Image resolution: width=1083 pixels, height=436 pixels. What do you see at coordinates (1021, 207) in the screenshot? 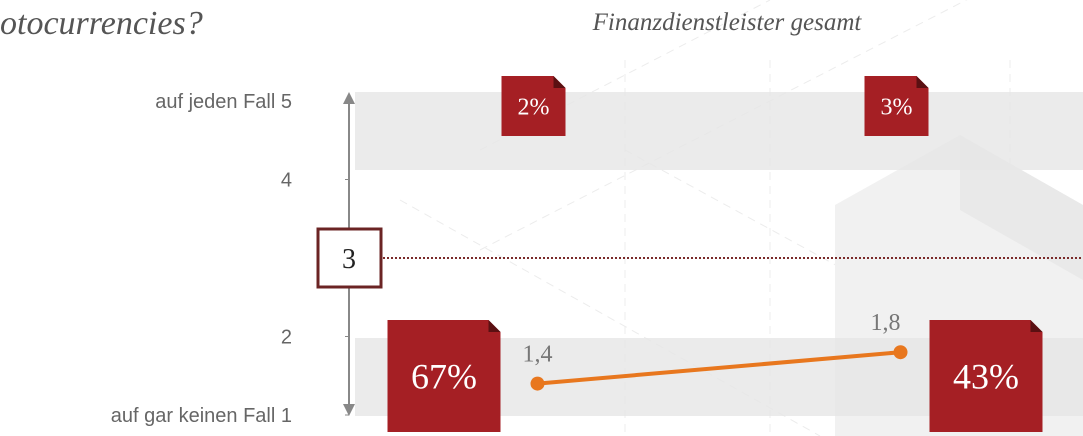
I see `background-cube` at bounding box center [1021, 207].